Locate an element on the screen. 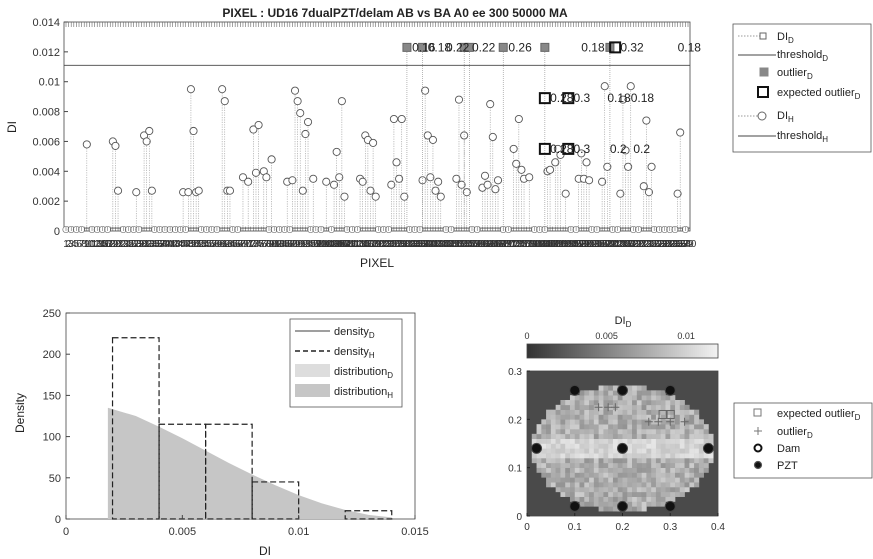 This screenshot has height=559, width=873. point-label: 0.22 is located at coordinates (458, 47).